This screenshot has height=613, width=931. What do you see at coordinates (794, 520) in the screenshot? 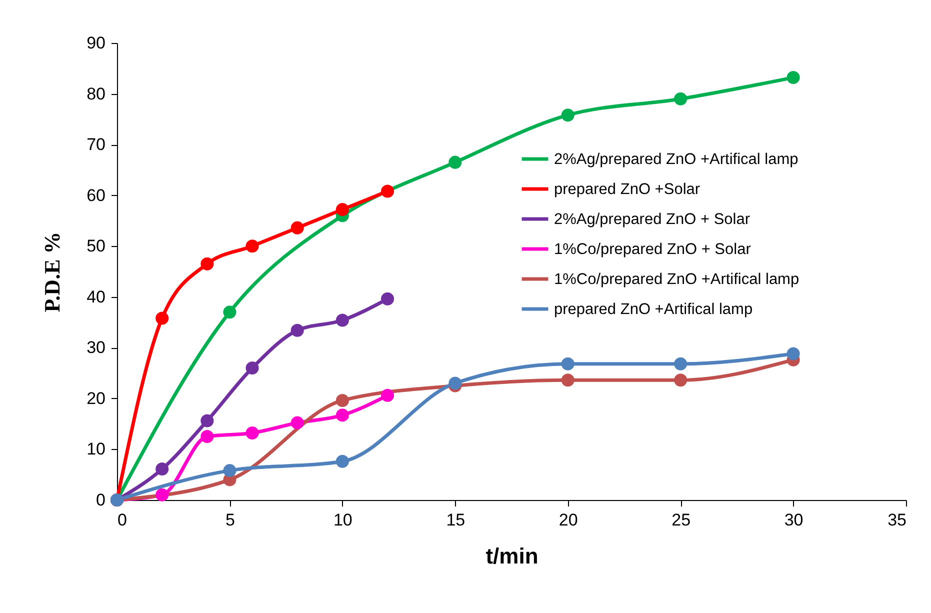
I see `x-tick-label: 30` at bounding box center [794, 520].